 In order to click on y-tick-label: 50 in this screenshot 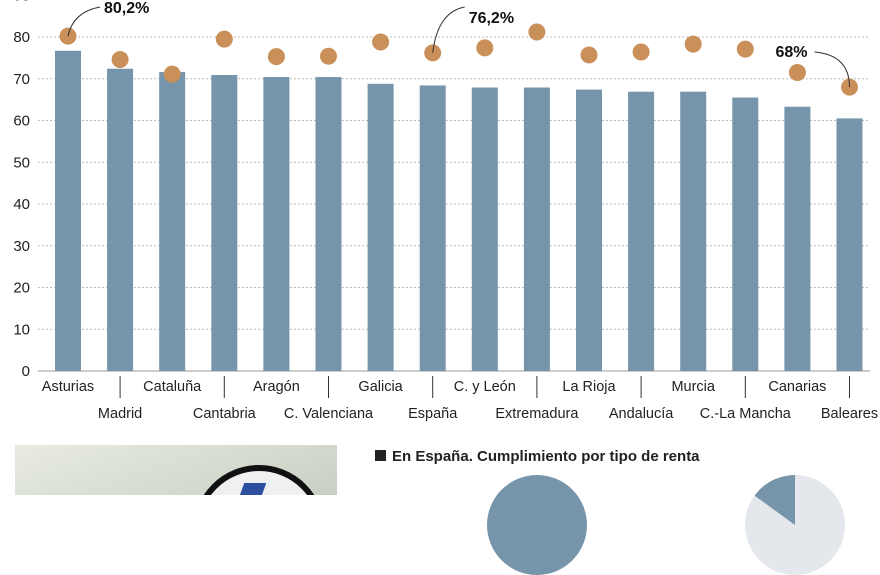, I will do `click(21, 162)`.